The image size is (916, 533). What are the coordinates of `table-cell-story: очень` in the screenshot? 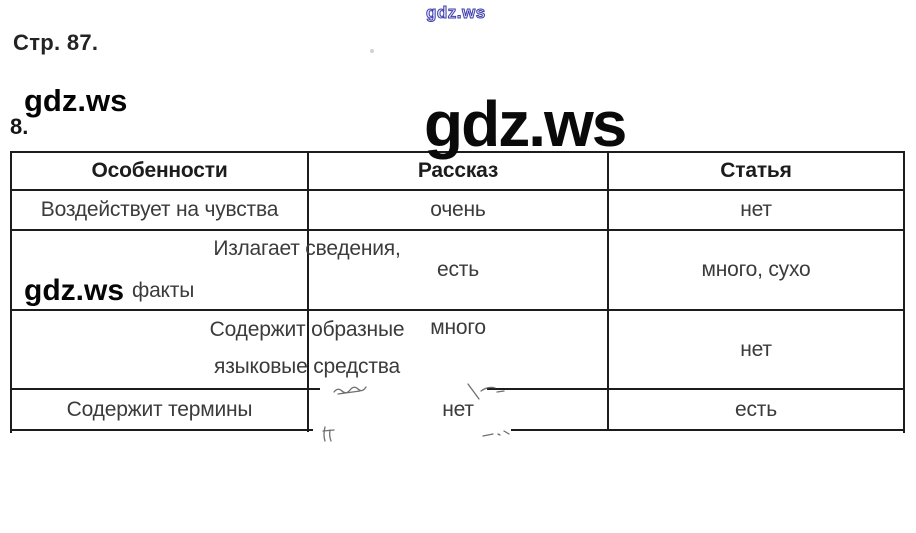 It's located at (458, 209).